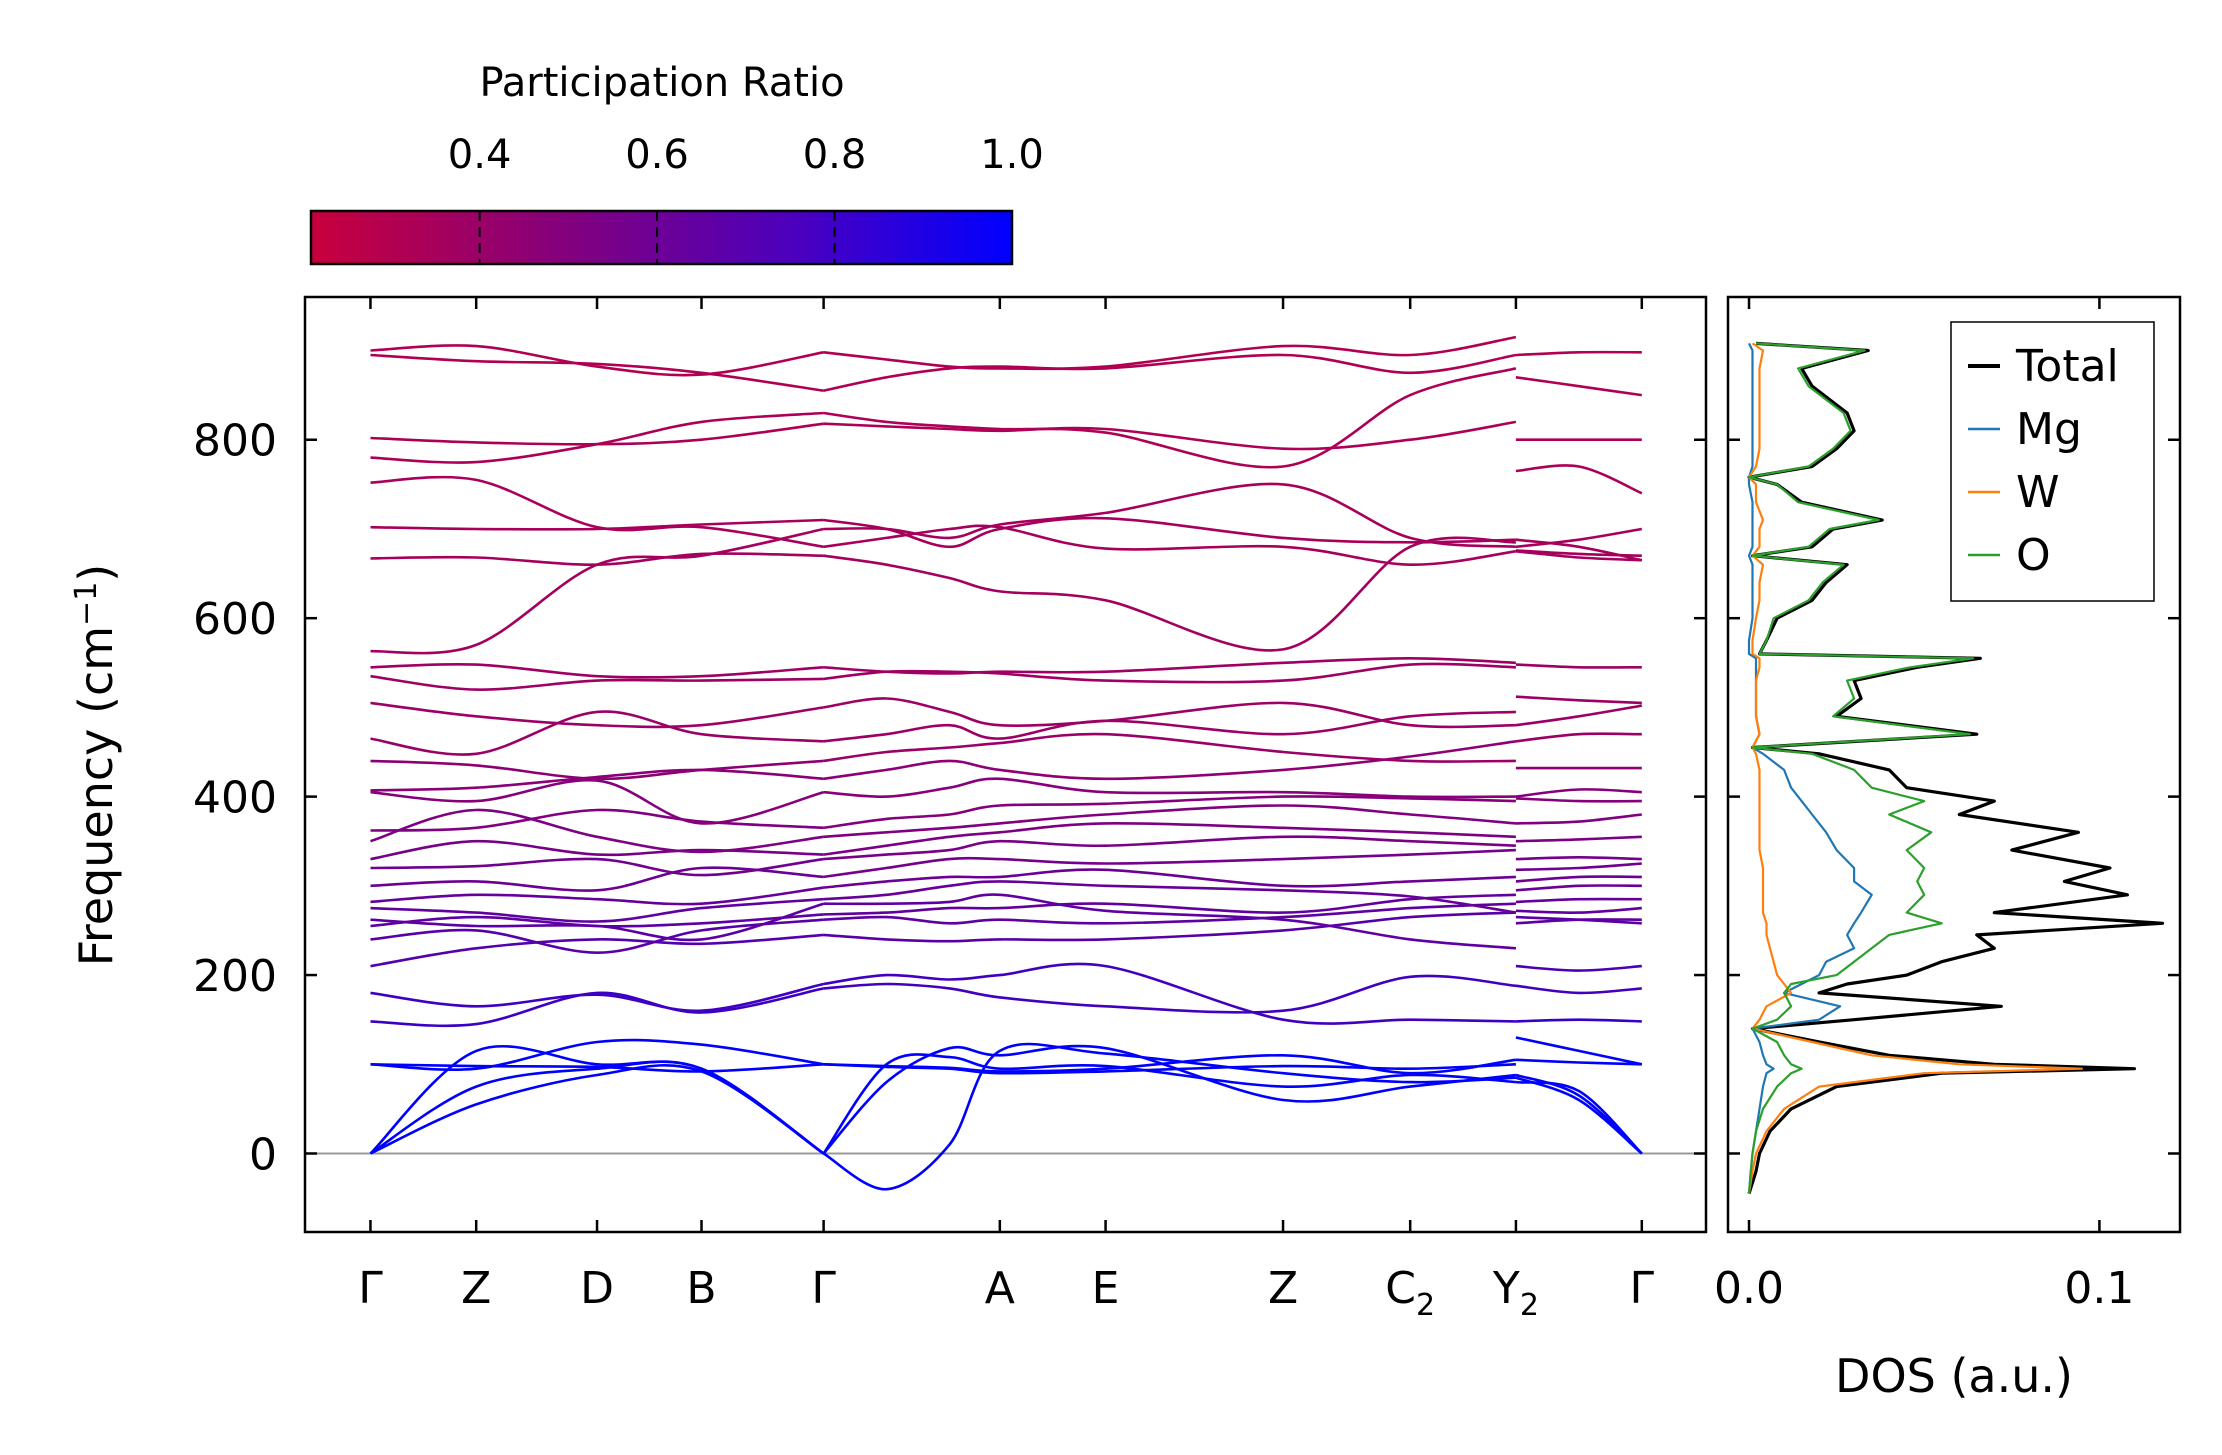 This screenshot has height=1455, width=2222. Describe the element at coordinates (835, 155) in the screenshot. I see `colorbar-tick-label: 0.8` at that location.